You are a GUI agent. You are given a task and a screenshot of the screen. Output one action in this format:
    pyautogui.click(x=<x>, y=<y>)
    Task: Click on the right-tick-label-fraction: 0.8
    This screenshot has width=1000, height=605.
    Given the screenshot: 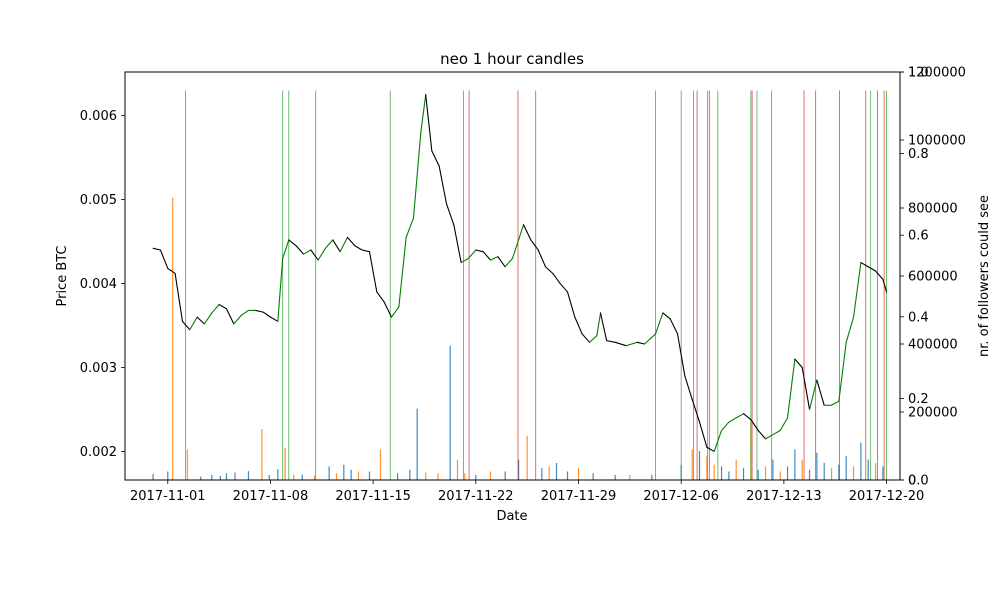 What is the action you would take?
    pyautogui.click(x=918, y=154)
    